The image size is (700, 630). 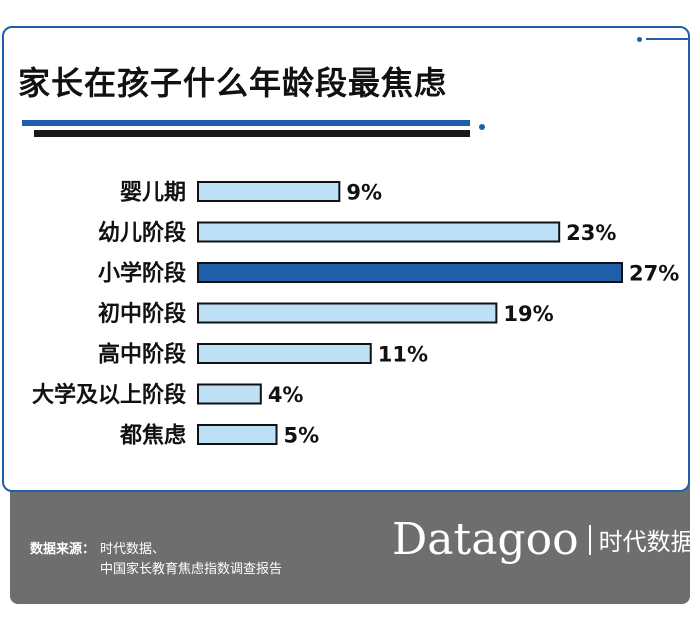 I want to click on underline-dot, so click(x=482, y=127).